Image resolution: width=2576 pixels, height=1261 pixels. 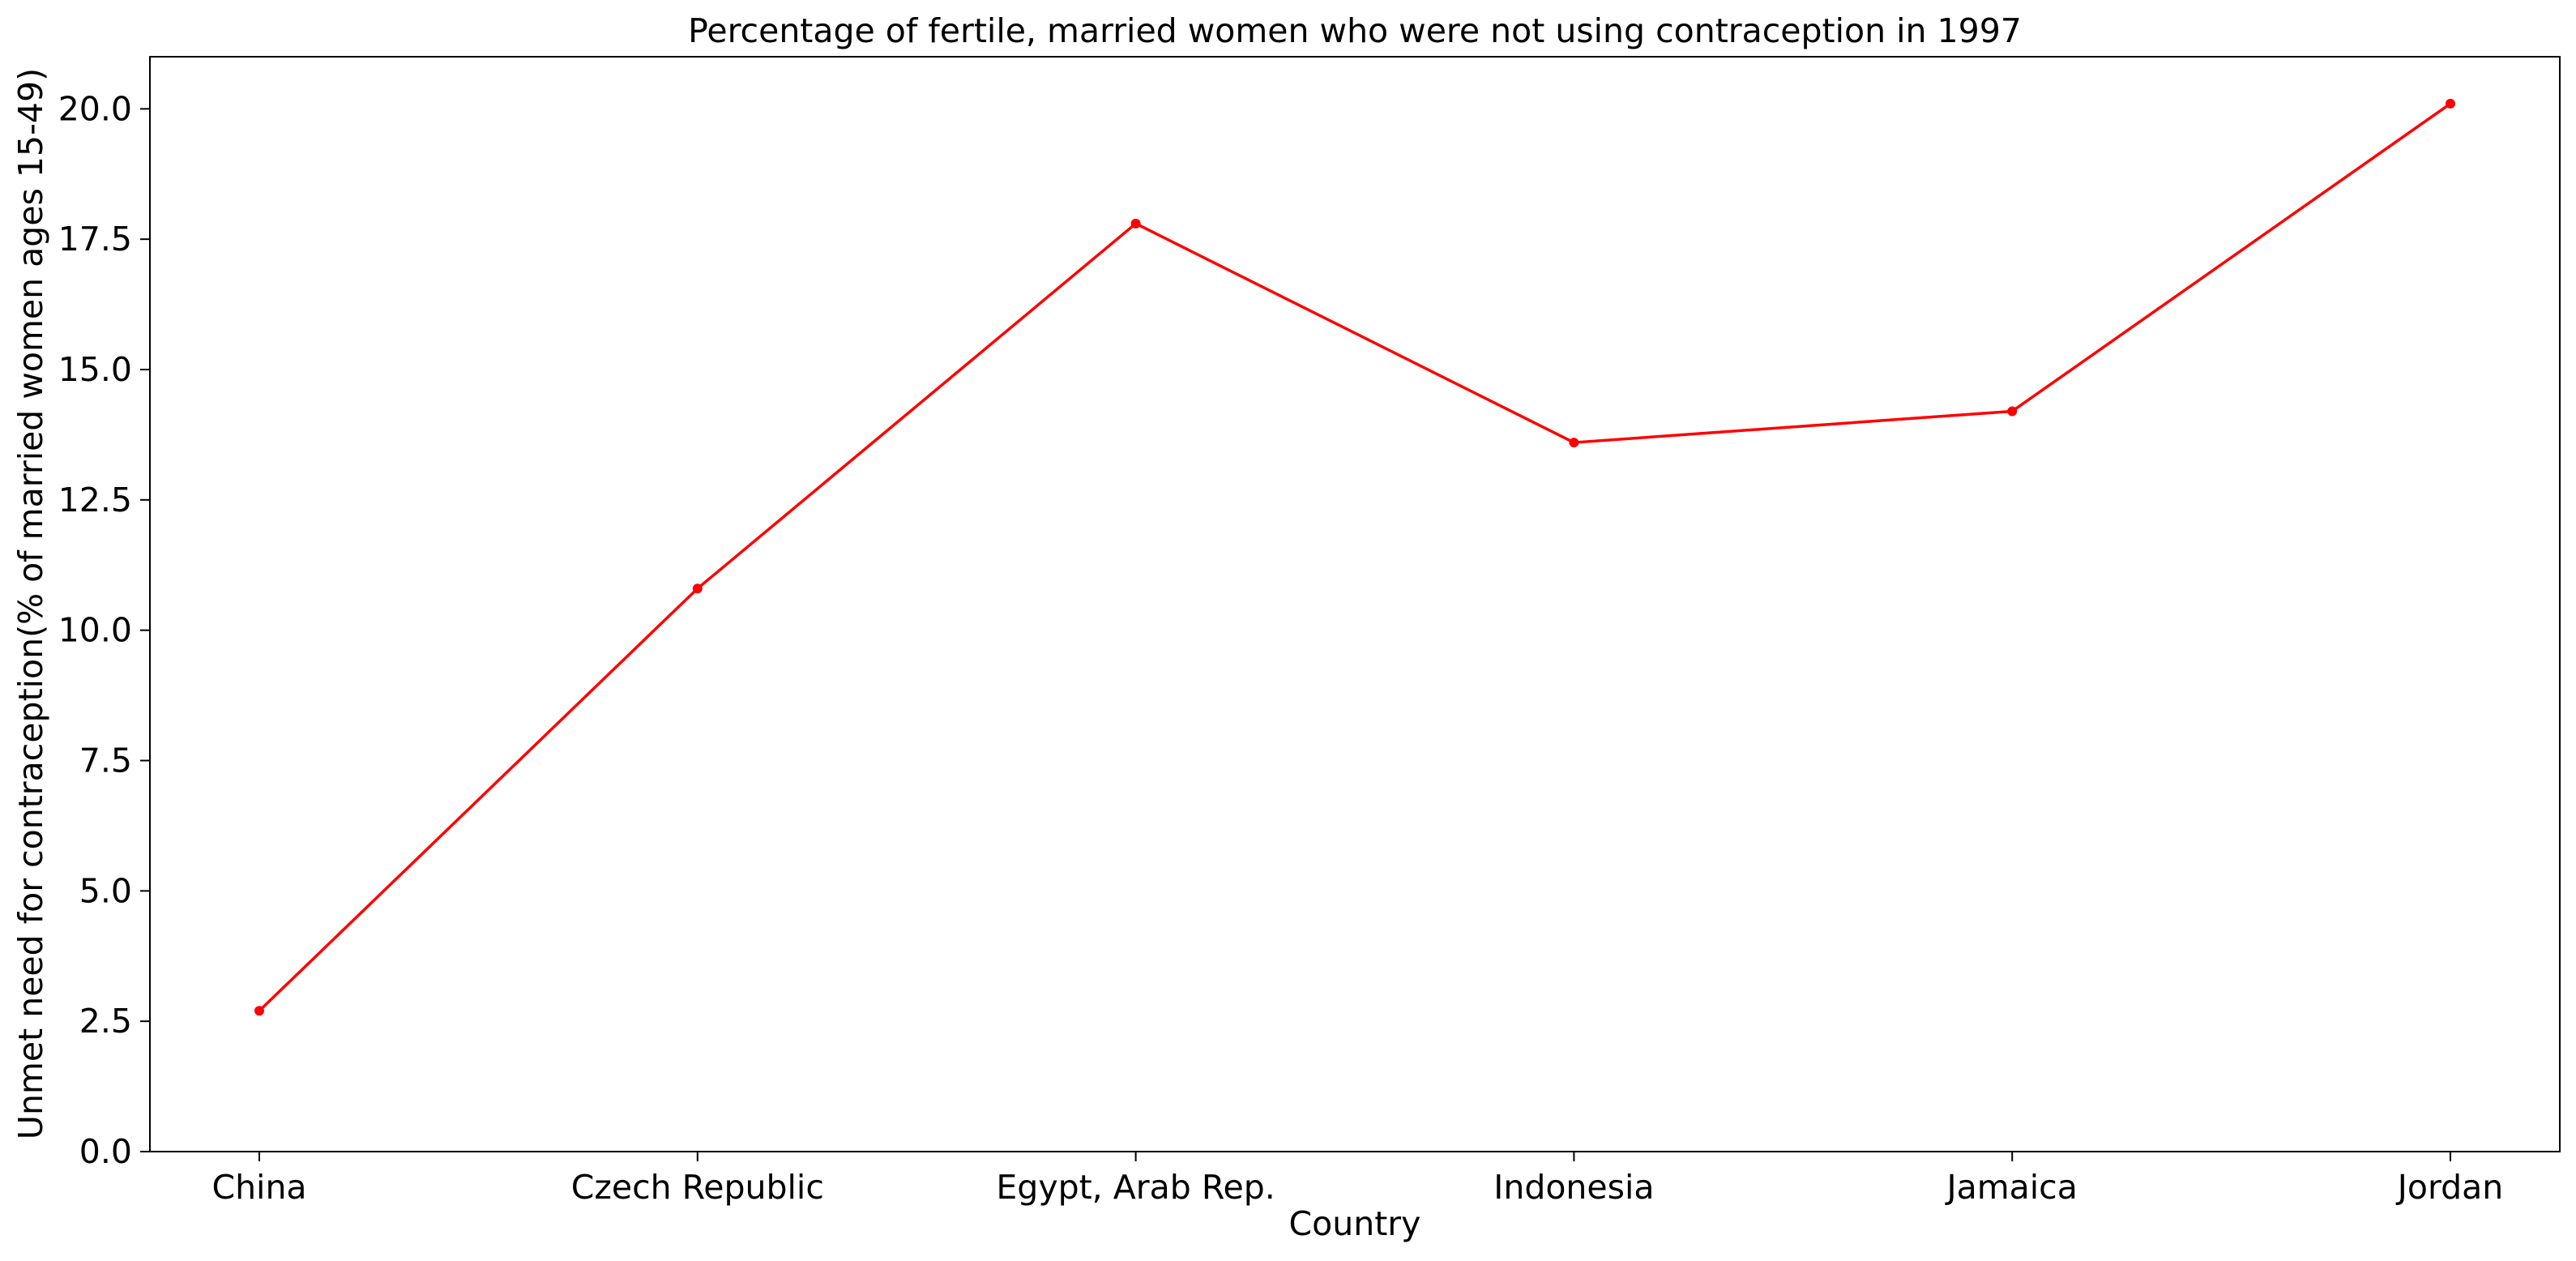 I want to click on x-tick-label: China, so click(x=258, y=1187).